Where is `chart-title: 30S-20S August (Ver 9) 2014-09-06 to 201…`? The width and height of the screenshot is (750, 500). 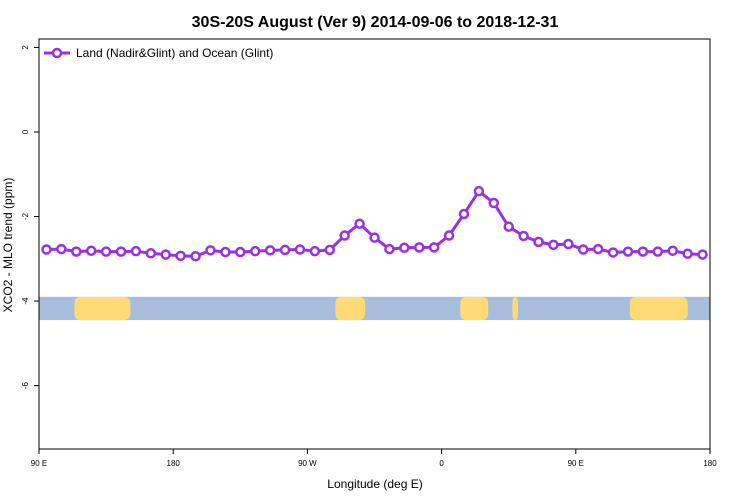
chart-title: 30S-20S August (Ver 9) 2014-09-06 to 201… is located at coordinates (375, 22).